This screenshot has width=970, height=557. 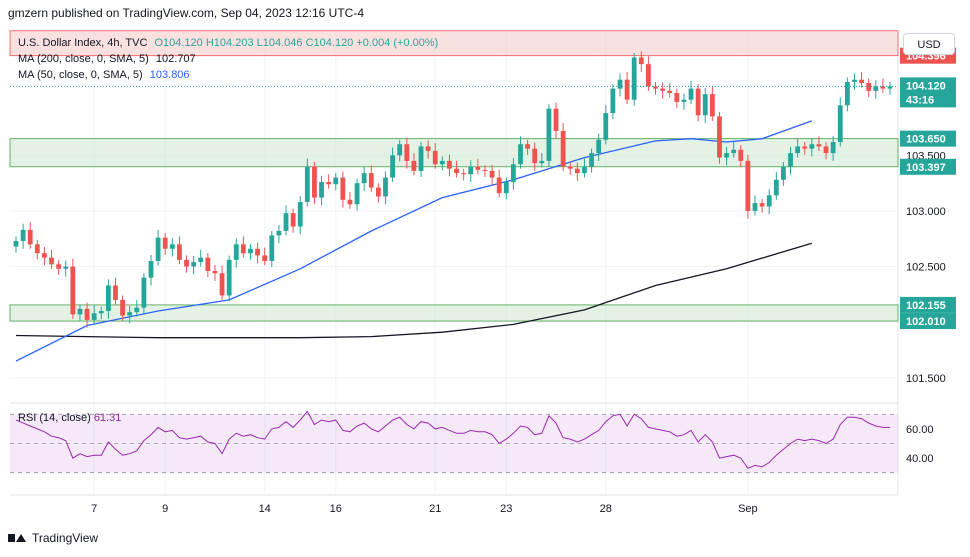 I want to click on legend-open: O104.120, so click(x=178, y=43).